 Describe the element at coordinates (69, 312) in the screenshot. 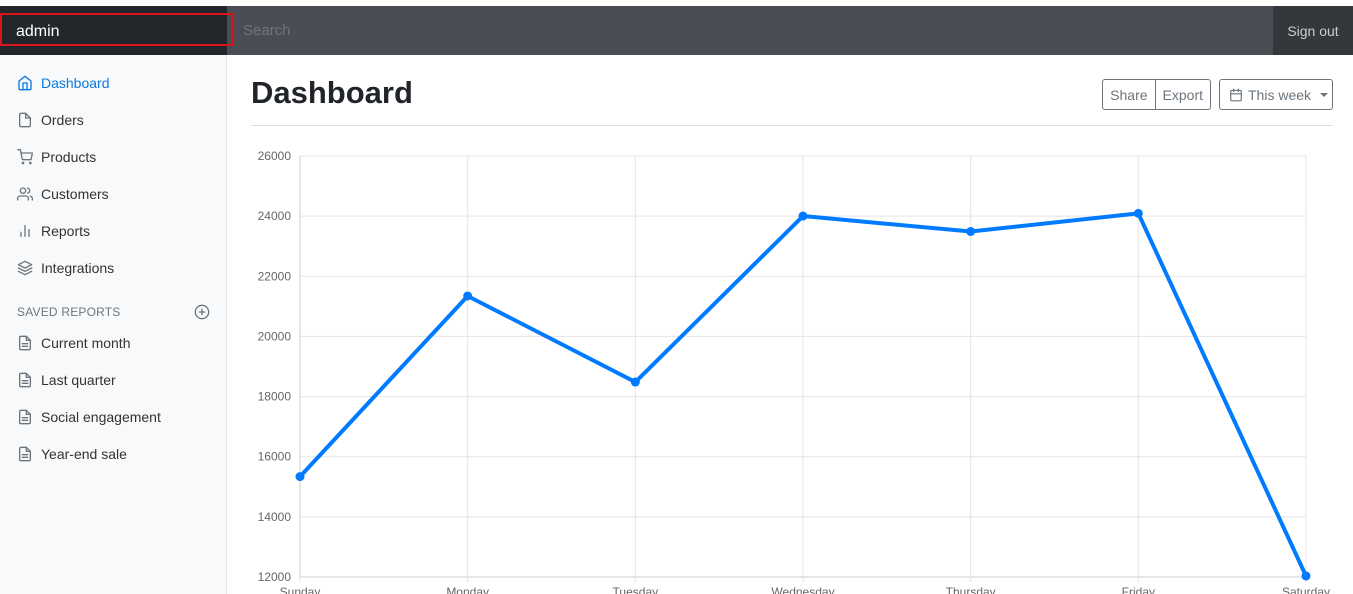

I see `saved-reports-heading-label: Saved reports` at that location.